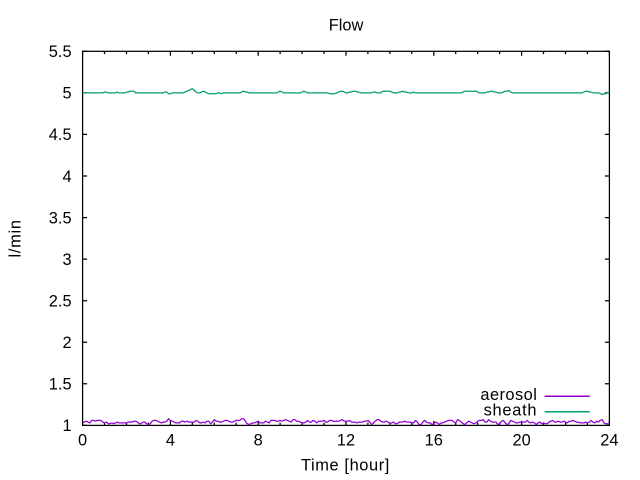  Describe the element at coordinates (66, 94) in the screenshot. I see `svg-text: 5` at that location.